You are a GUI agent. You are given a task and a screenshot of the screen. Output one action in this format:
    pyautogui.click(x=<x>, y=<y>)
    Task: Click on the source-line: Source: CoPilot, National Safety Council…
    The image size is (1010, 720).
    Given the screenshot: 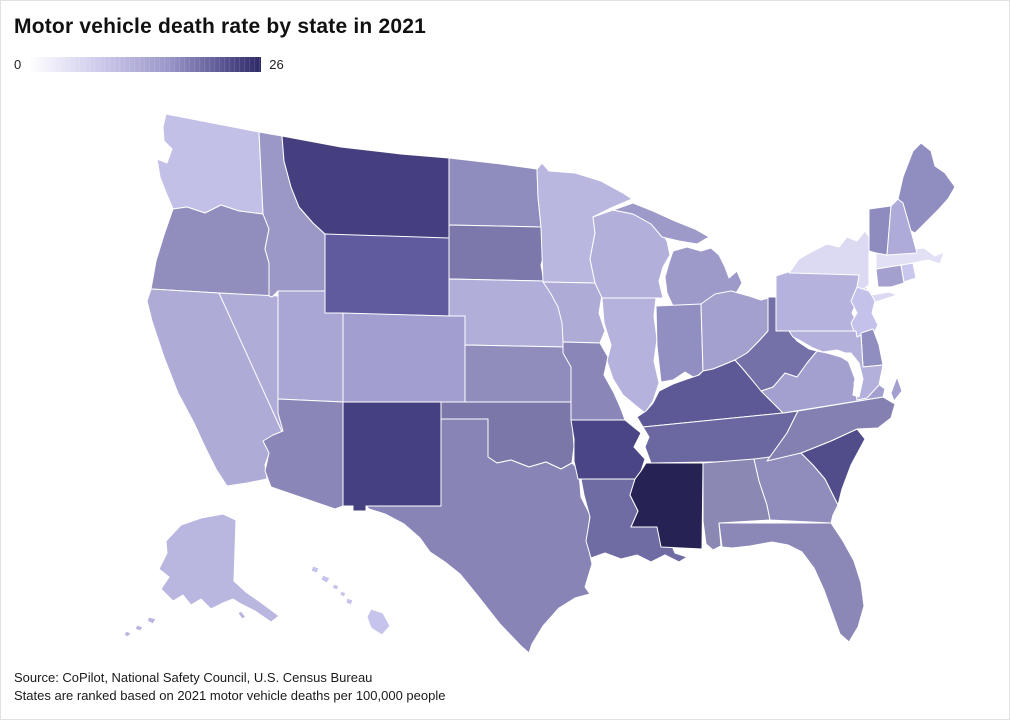 What is the action you would take?
    pyautogui.click(x=193, y=677)
    